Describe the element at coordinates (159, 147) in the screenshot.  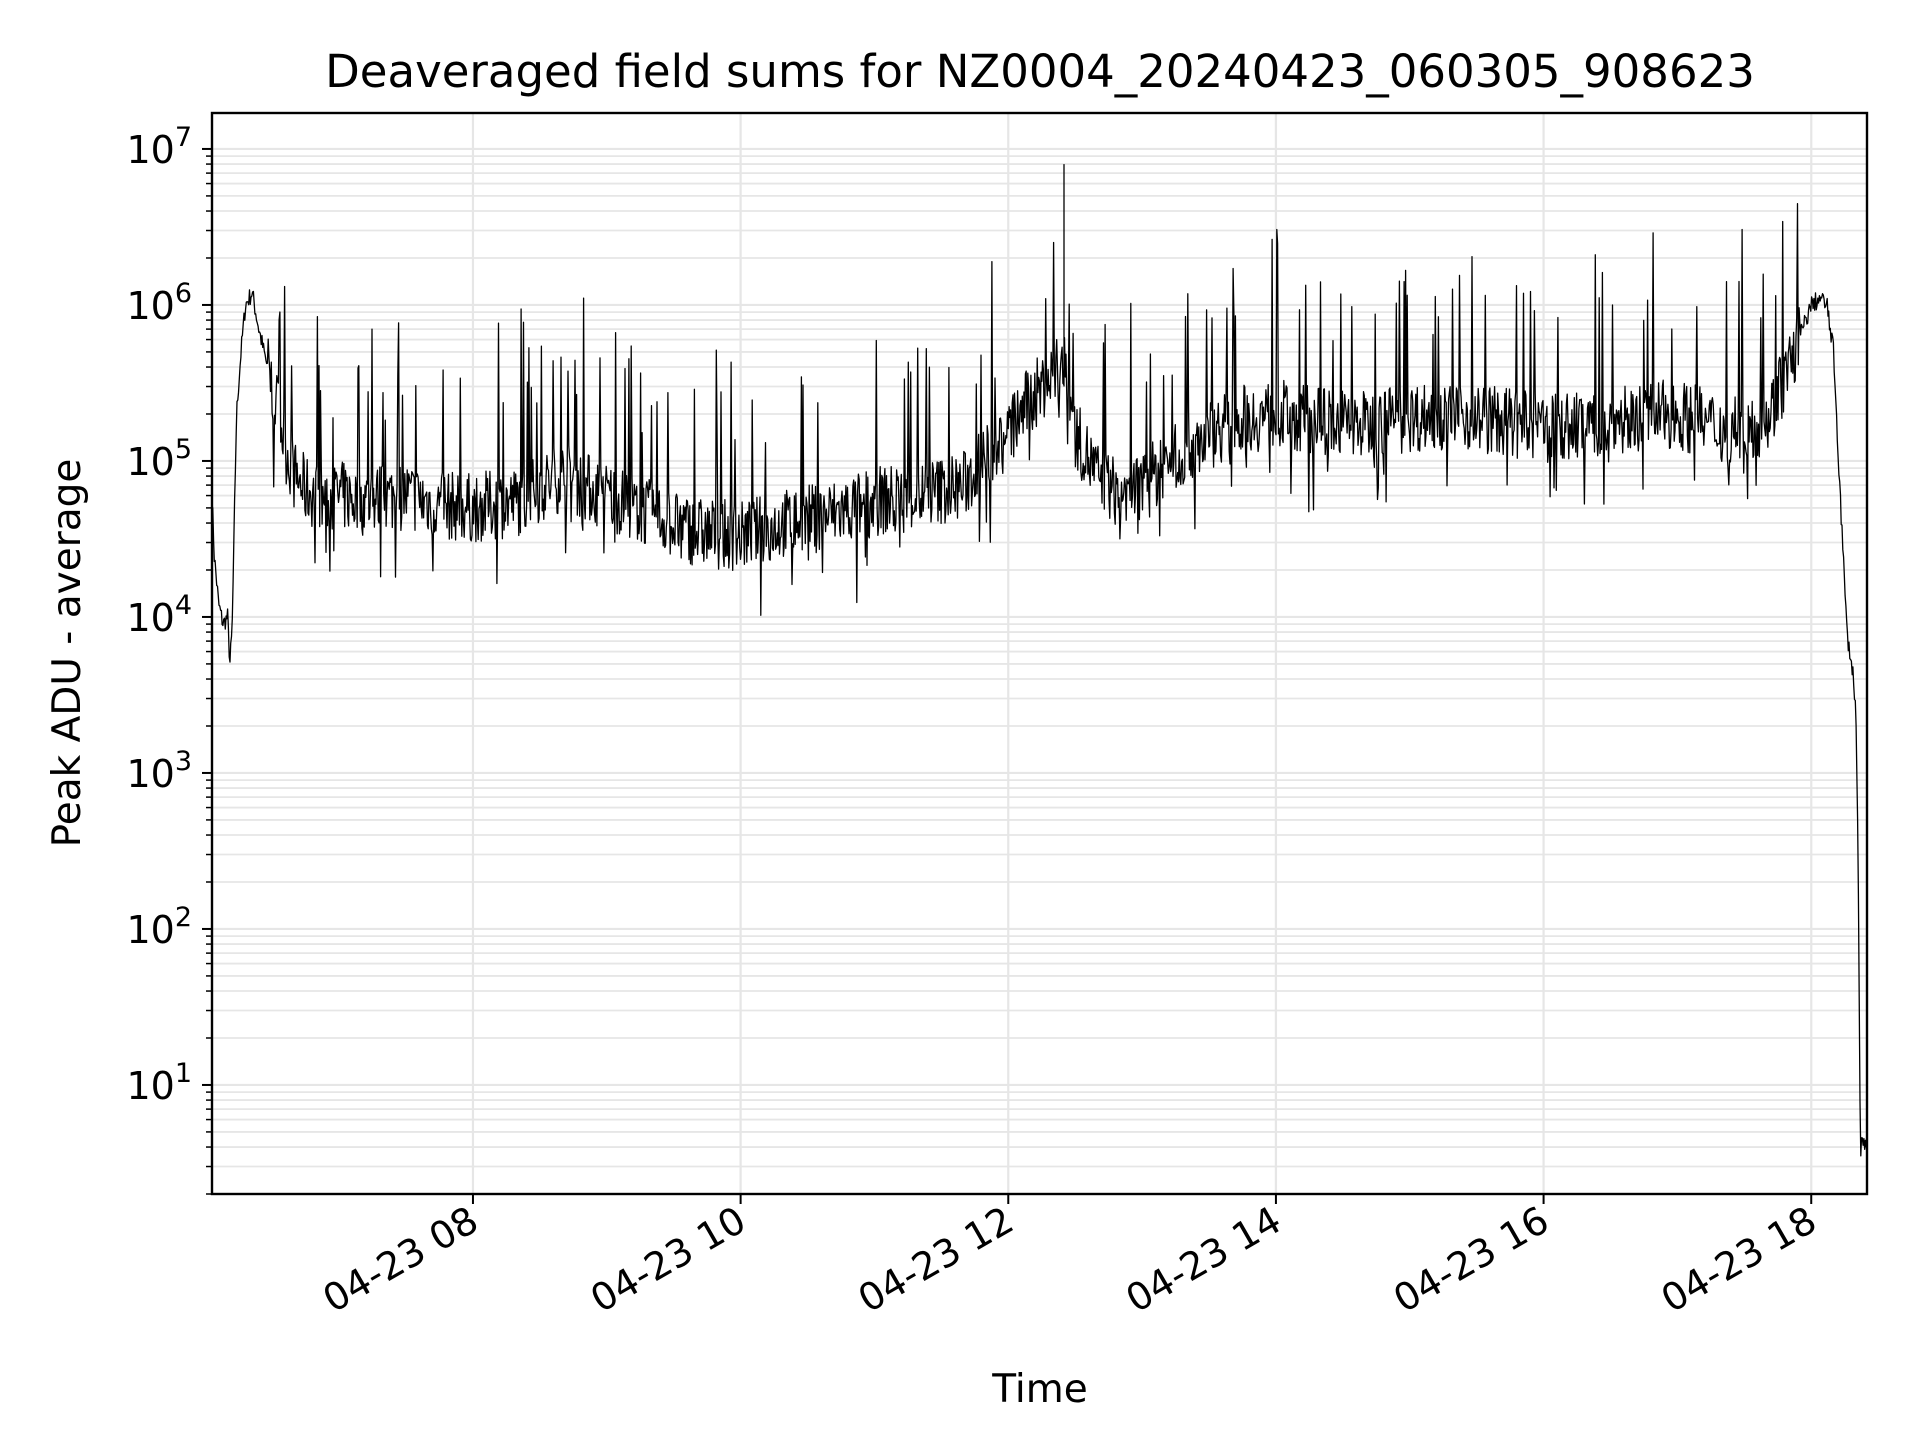
I see `y-tick-label: 107` at that location.